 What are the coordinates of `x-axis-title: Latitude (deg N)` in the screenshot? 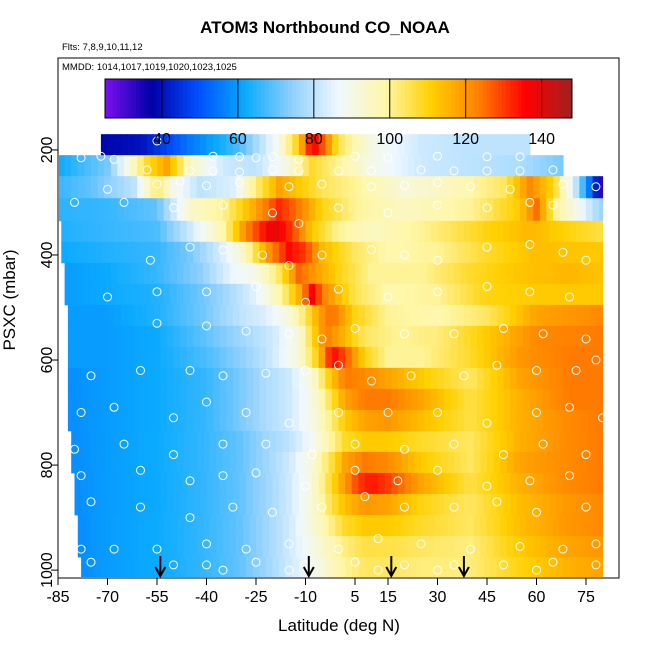 It's located at (339, 625).